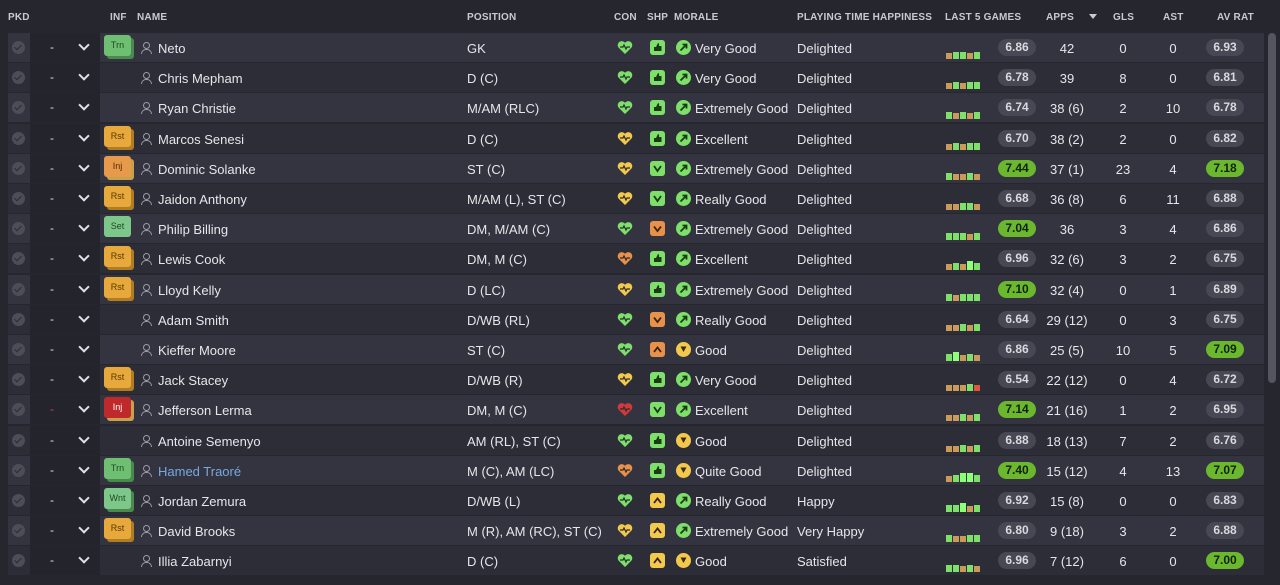 Image resolution: width=1280 pixels, height=585 pixels. I want to click on player-name: Marcos Senesi, so click(201, 139).